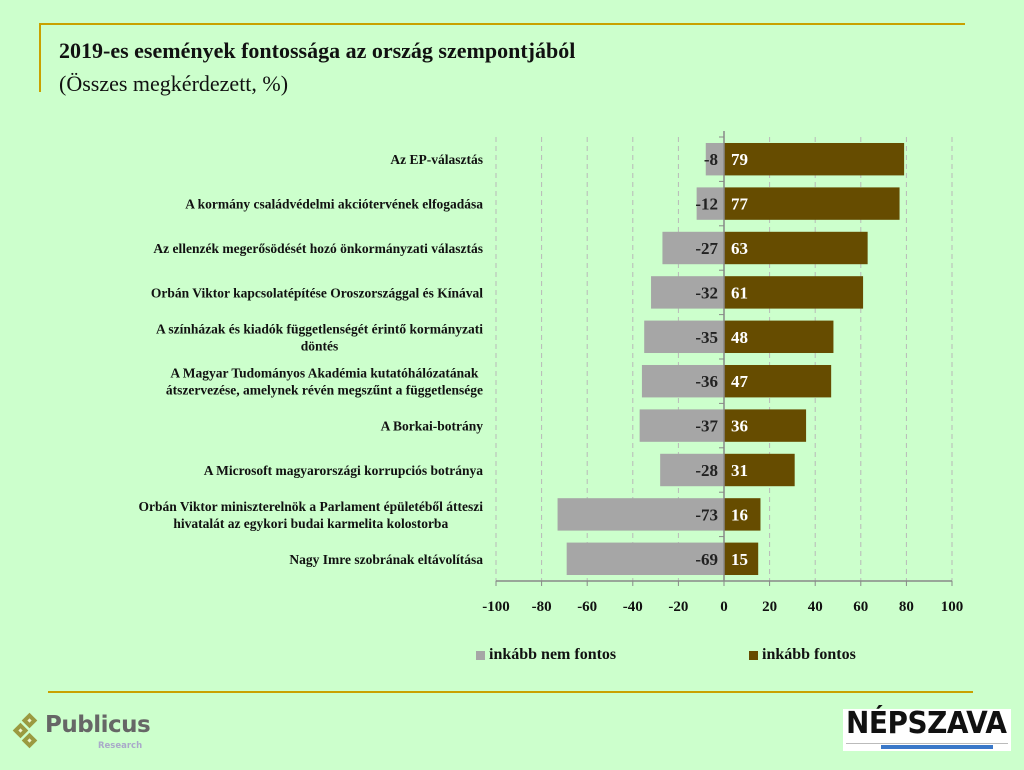  I want to click on data-label-important: 79, so click(739, 159).